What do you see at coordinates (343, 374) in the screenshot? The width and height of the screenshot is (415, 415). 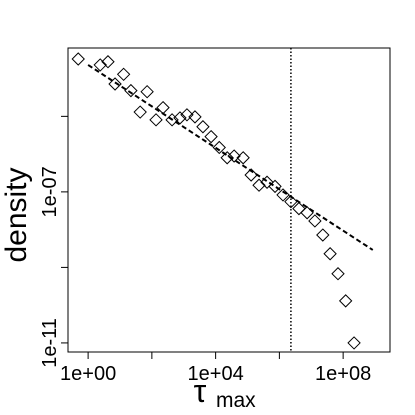 I see `x-tick-label: 1e+08` at bounding box center [343, 374].